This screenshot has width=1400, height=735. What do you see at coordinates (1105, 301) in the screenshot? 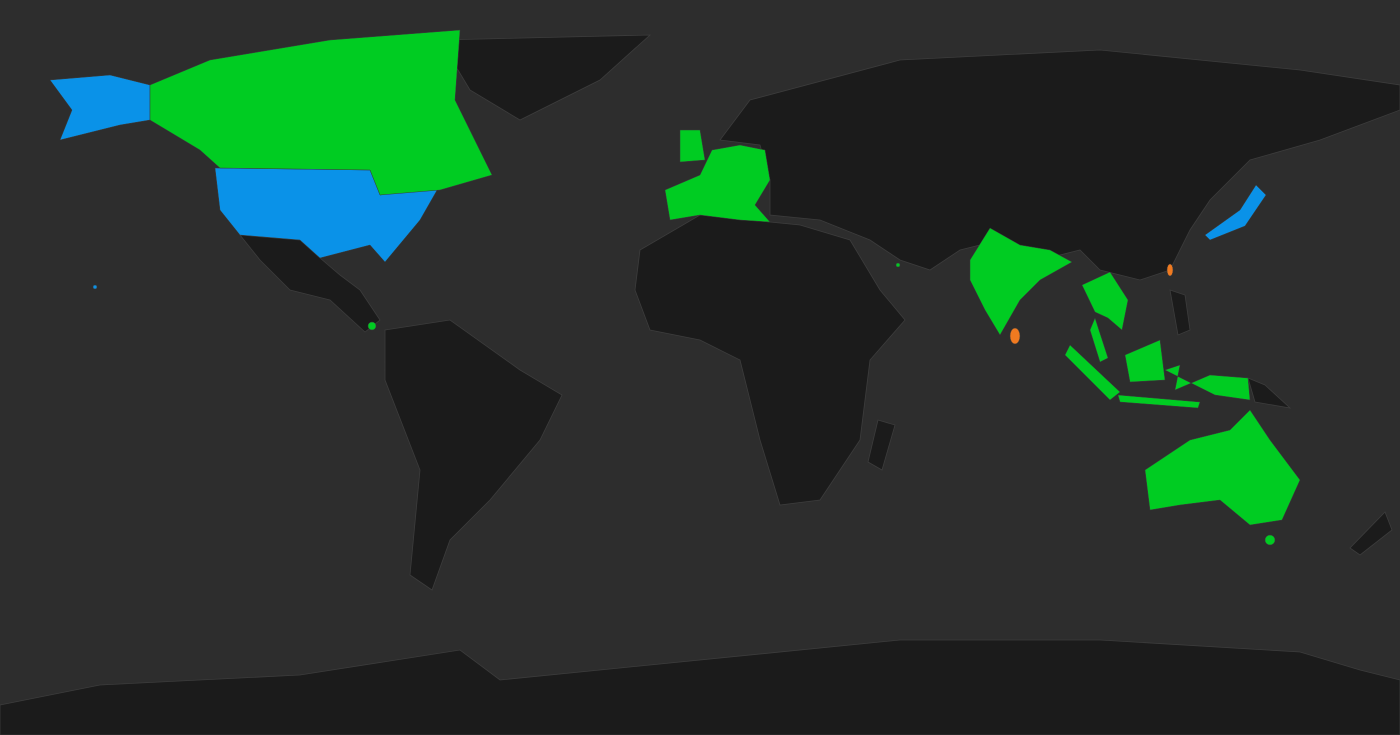
I see `country-thailand-vietnam` at bounding box center [1105, 301].